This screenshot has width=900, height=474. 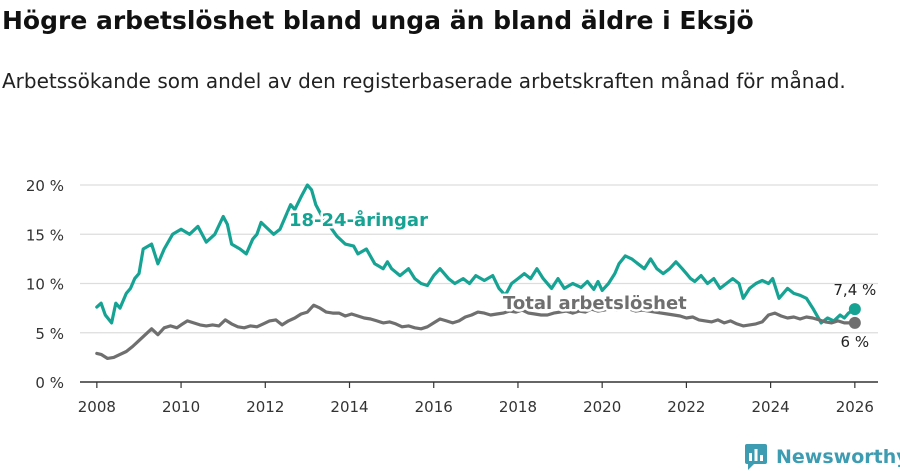 What do you see at coordinates (855, 342) in the screenshot?
I see `total-end-label: 6 %` at bounding box center [855, 342].